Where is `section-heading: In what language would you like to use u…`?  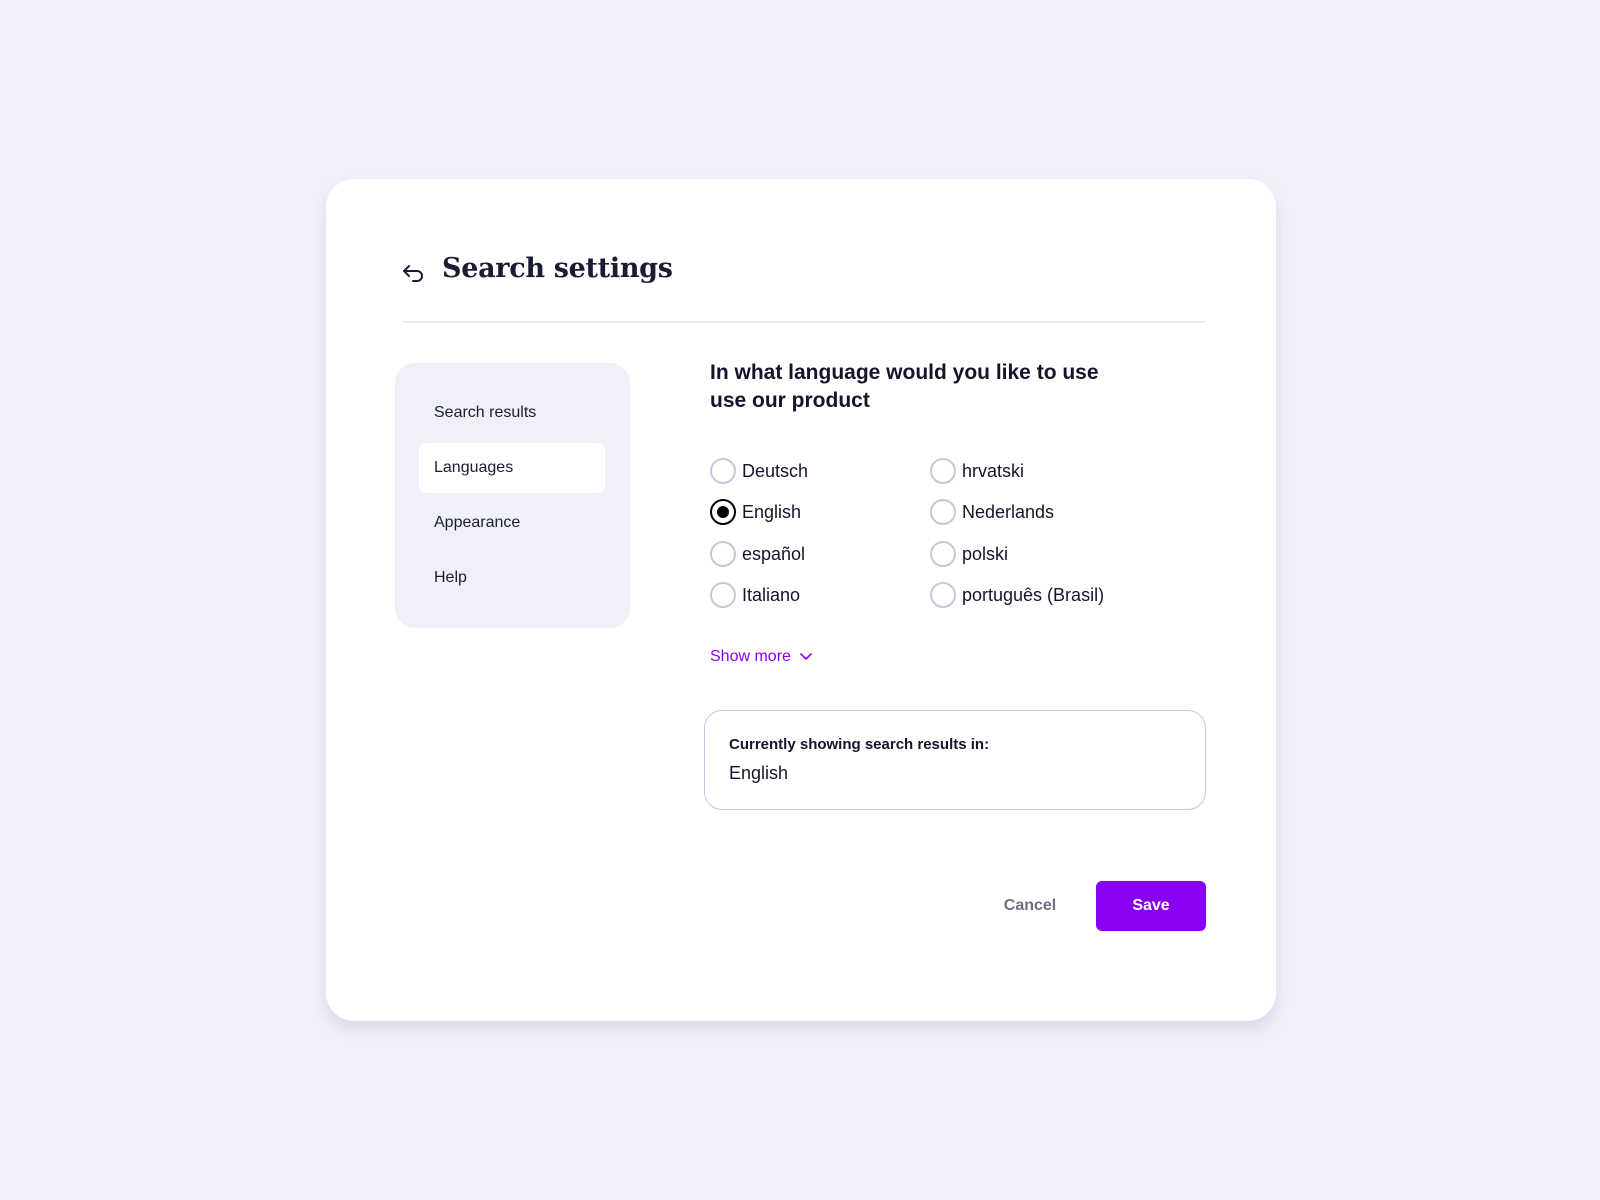
section-heading: In what language would you like to use u… is located at coordinates (904, 386).